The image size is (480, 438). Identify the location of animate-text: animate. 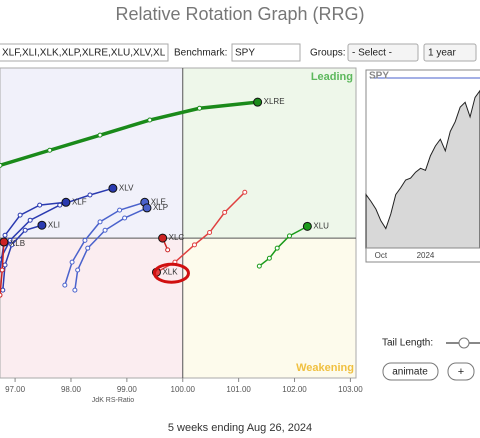
(410, 372).